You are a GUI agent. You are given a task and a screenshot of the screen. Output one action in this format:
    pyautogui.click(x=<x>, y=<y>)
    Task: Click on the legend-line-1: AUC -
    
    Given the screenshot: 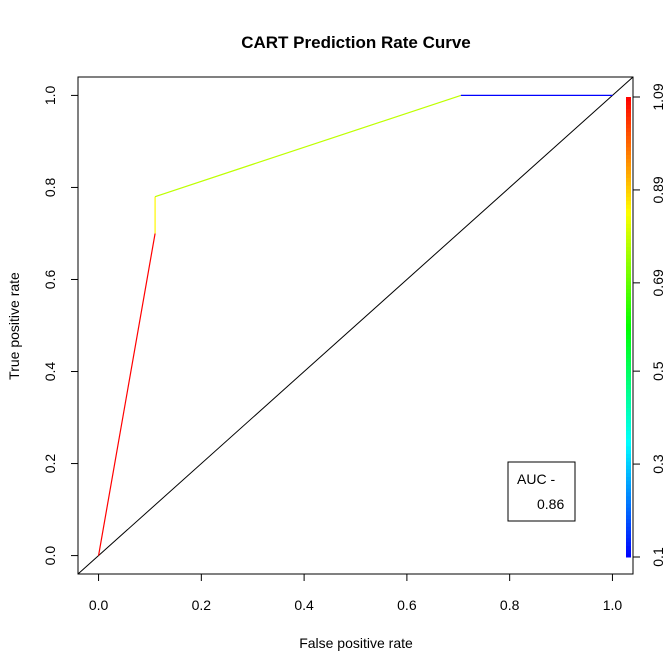 What is the action you would take?
    pyautogui.click(x=536, y=479)
    